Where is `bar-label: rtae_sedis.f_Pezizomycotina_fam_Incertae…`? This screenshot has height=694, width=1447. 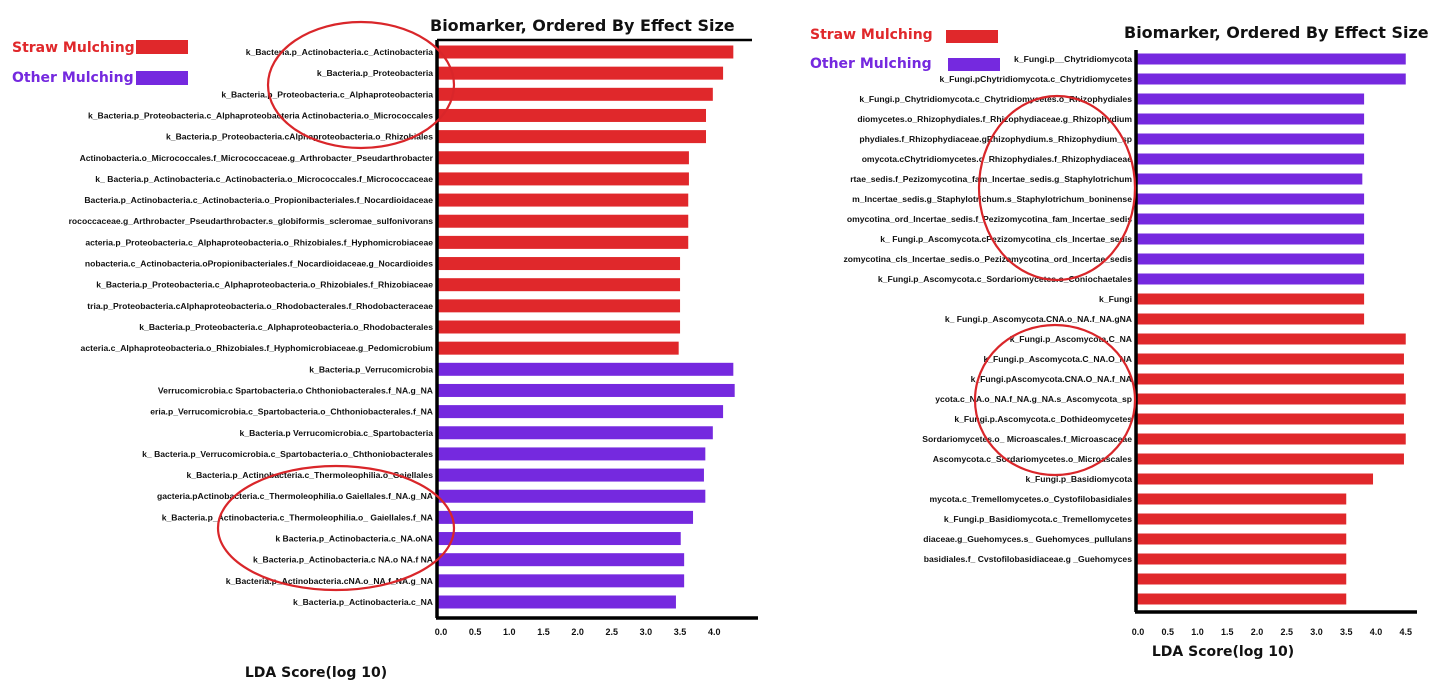 bar-label: rtae_sedis.f_Pezizomycotina_fam_Incertae… is located at coordinates (991, 179).